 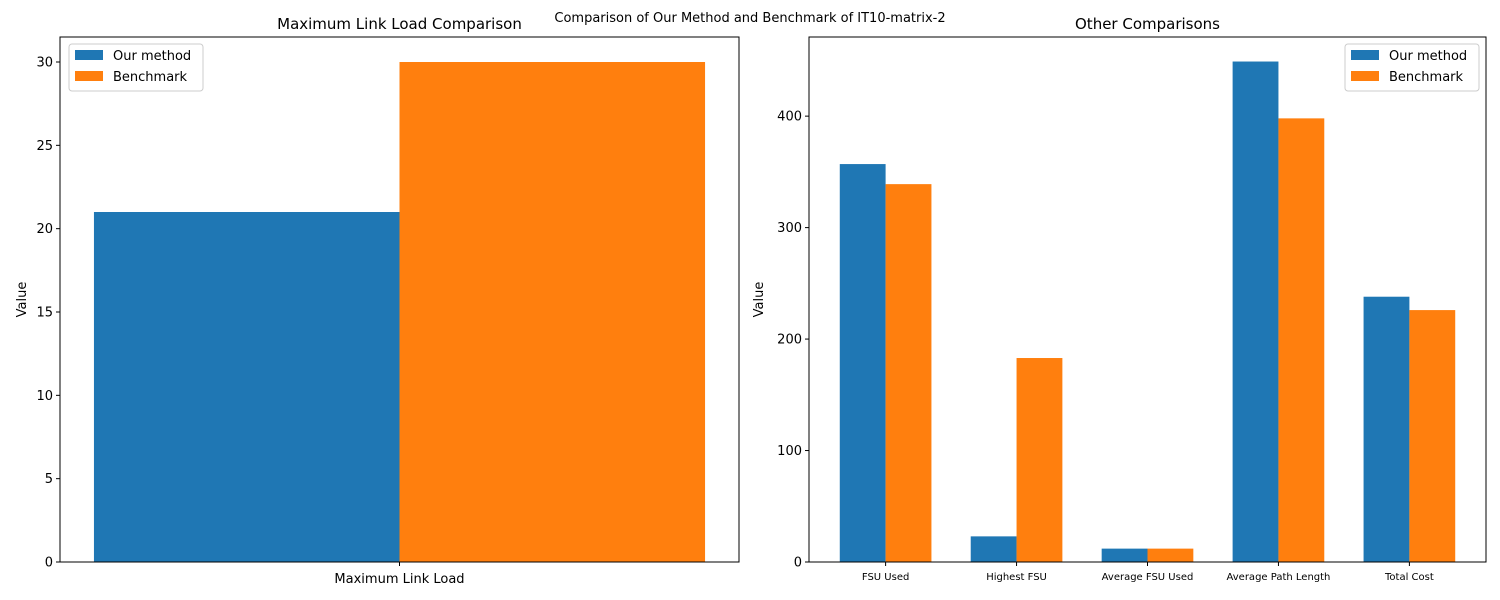 What do you see at coordinates (1255, 312) in the screenshot?
I see `bar-our-method-average-path-length` at bounding box center [1255, 312].